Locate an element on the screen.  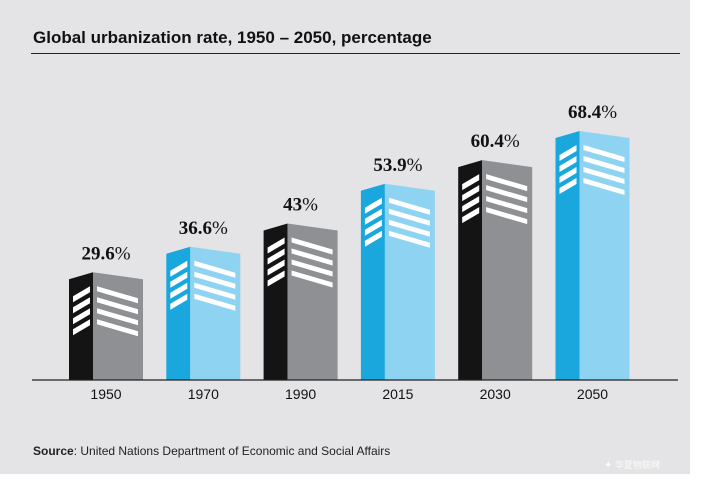
bar-2050: 68.4% 2050 is located at coordinates (592, 252).